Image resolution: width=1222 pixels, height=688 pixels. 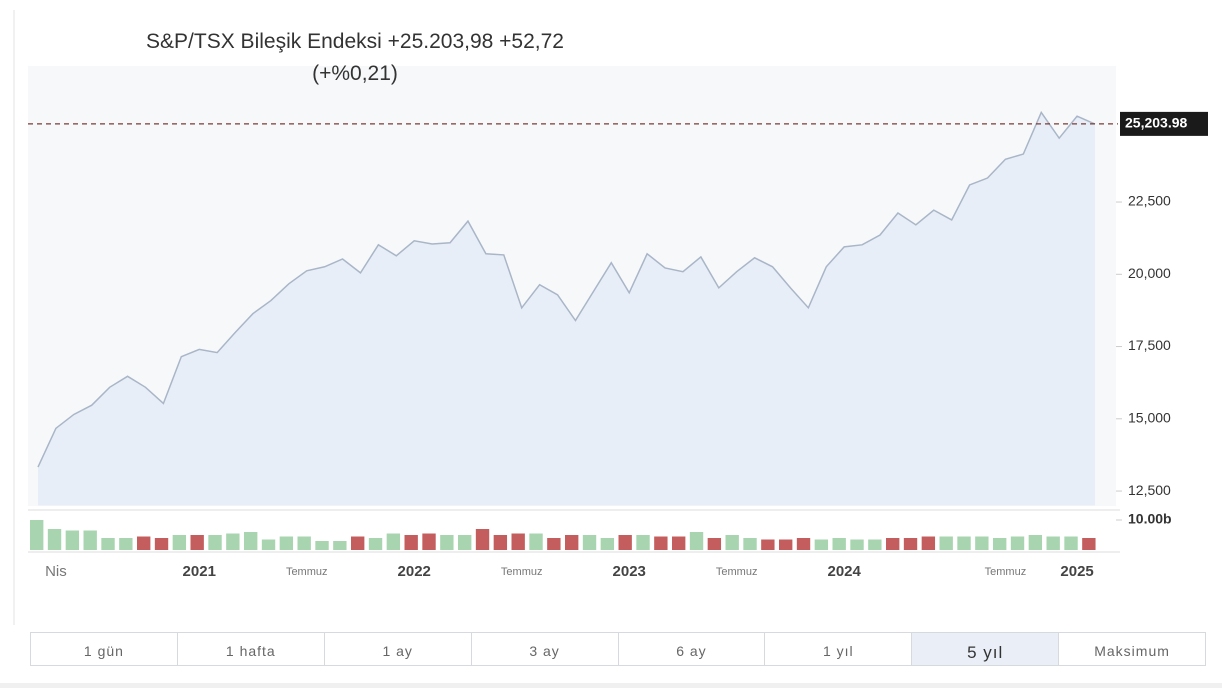 I want to click on x-tick-label: 2025, so click(x=1076, y=571).